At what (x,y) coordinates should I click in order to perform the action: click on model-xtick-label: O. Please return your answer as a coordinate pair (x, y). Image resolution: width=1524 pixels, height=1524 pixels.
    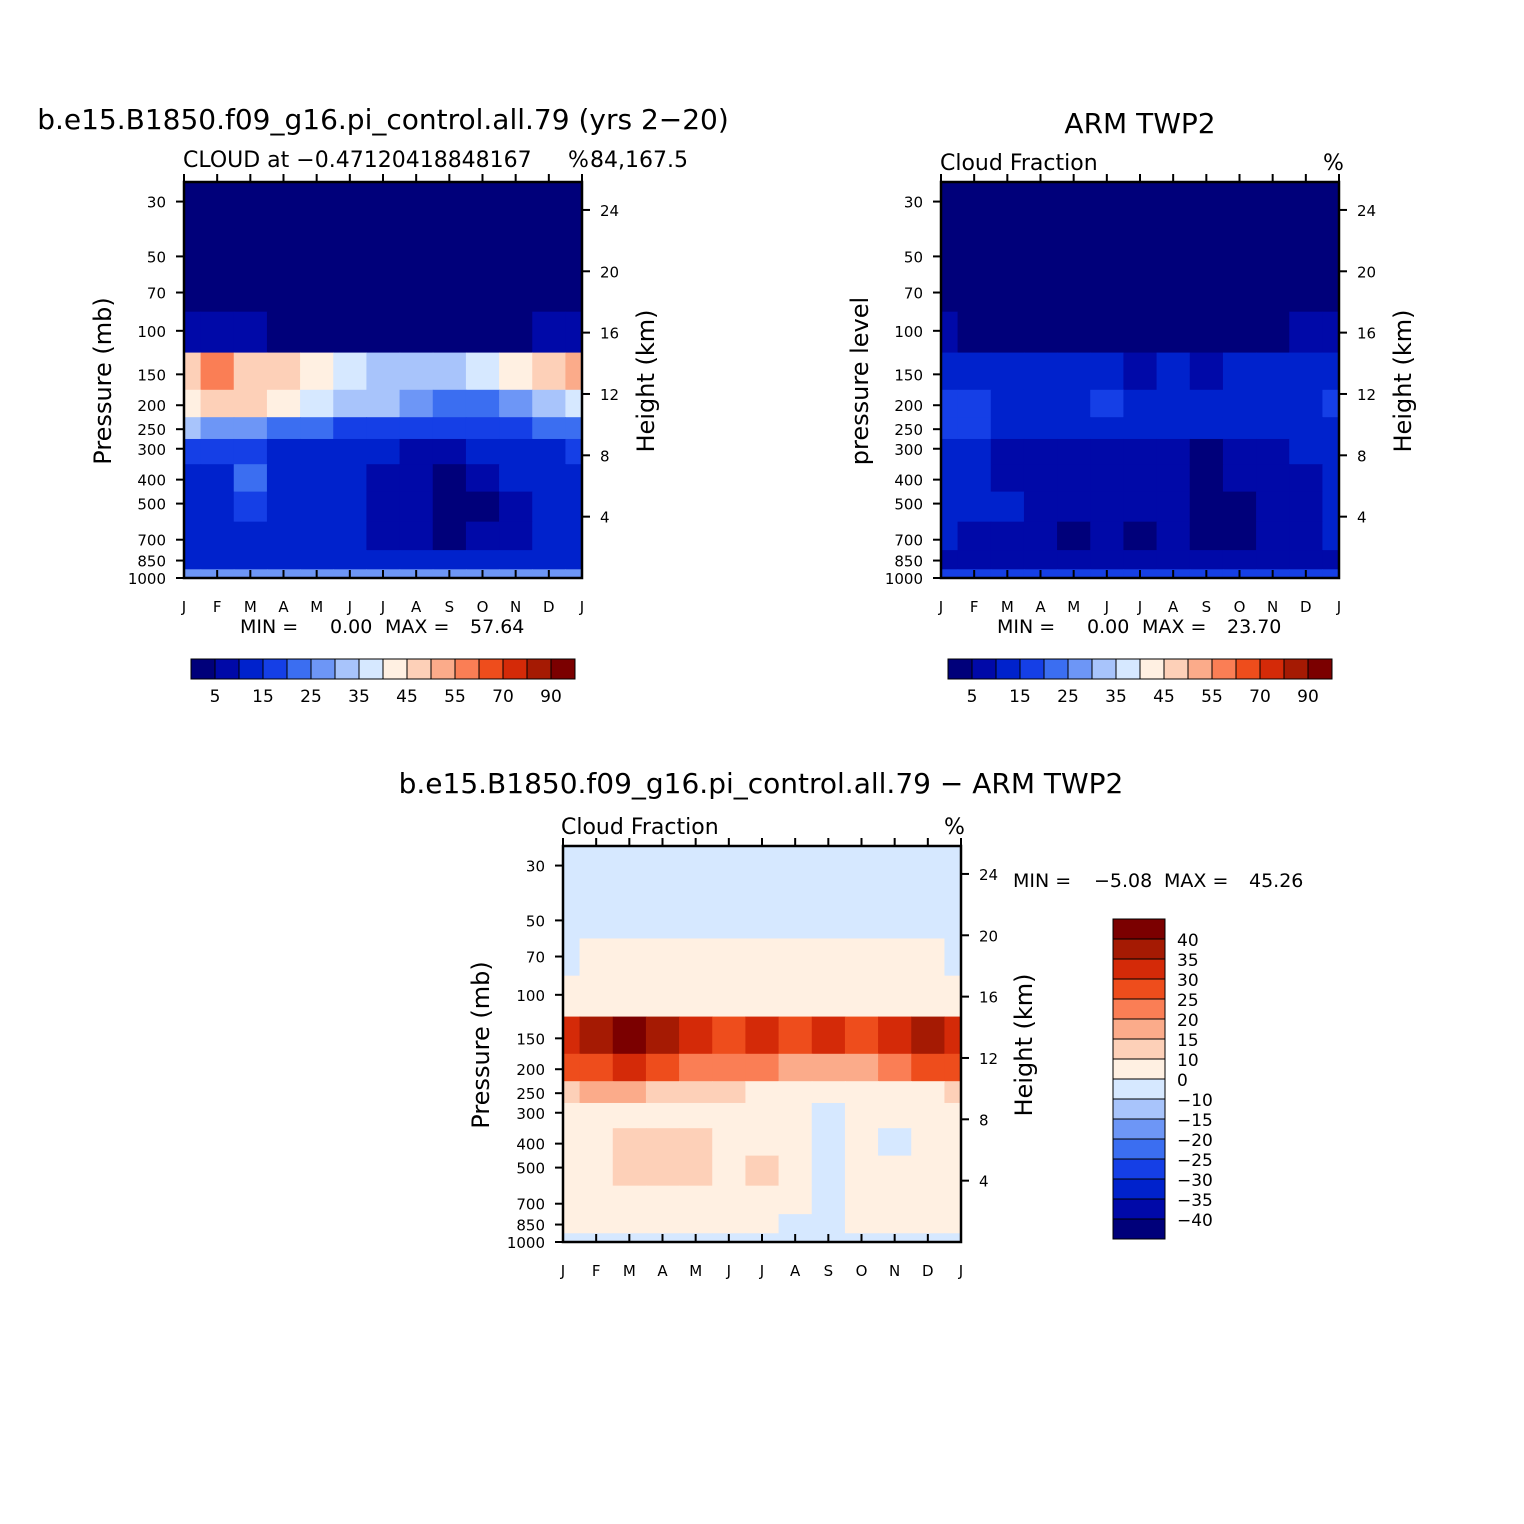
    Looking at the image, I should click on (483, 607).